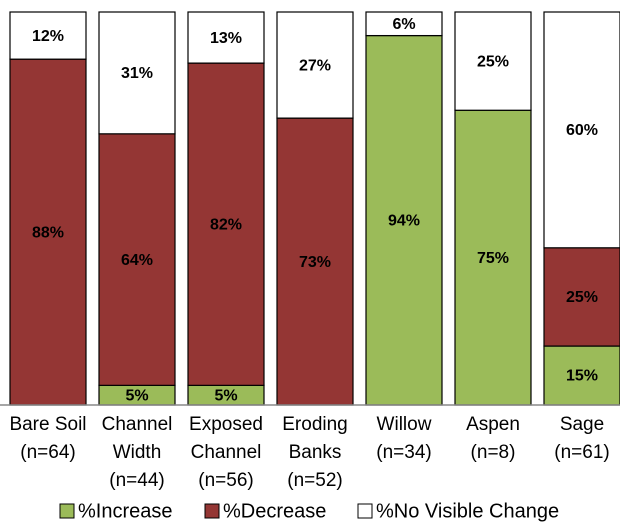  I want to click on x-tick-label: Willow, so click(404, 424).